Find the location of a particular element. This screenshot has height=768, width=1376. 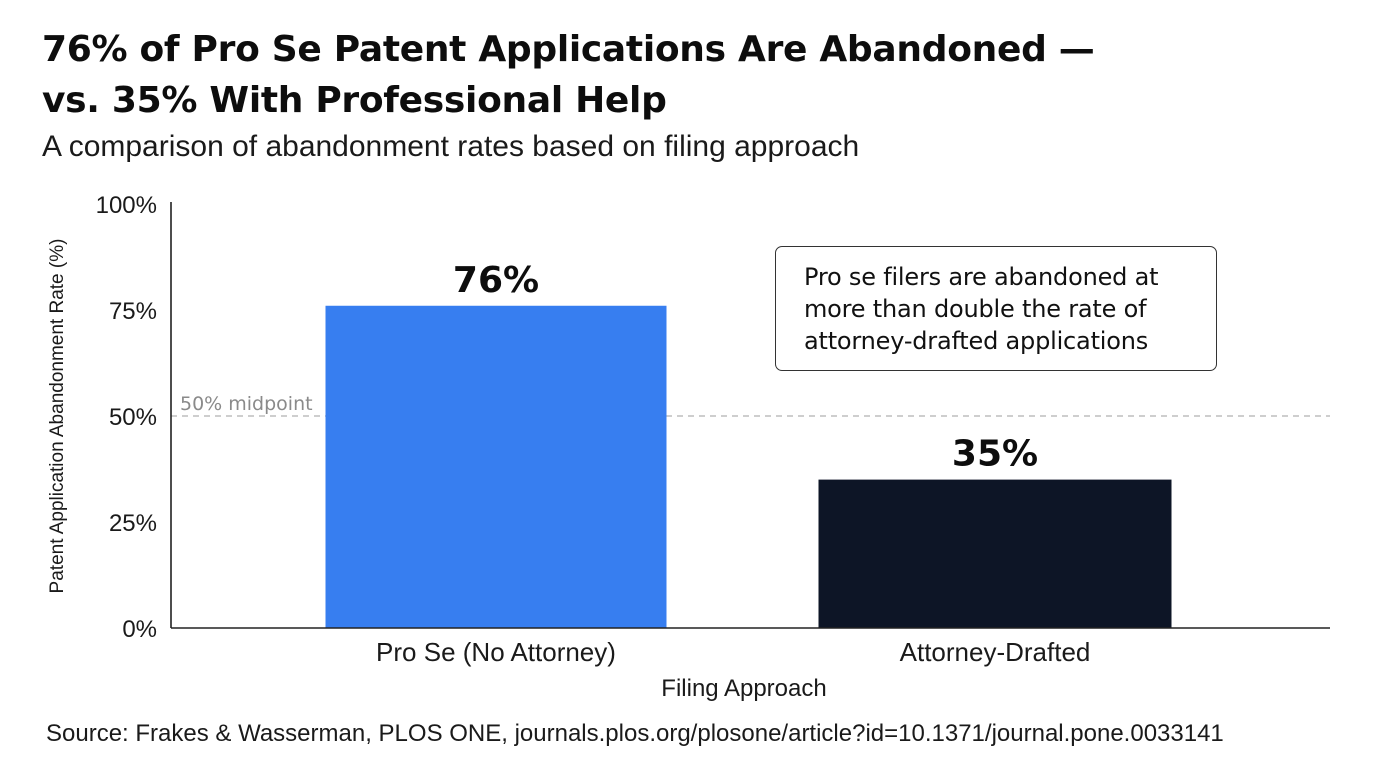

x-tick-label-pro-se: Pro Se (No Attorney) is located at coordinates (496, 652).